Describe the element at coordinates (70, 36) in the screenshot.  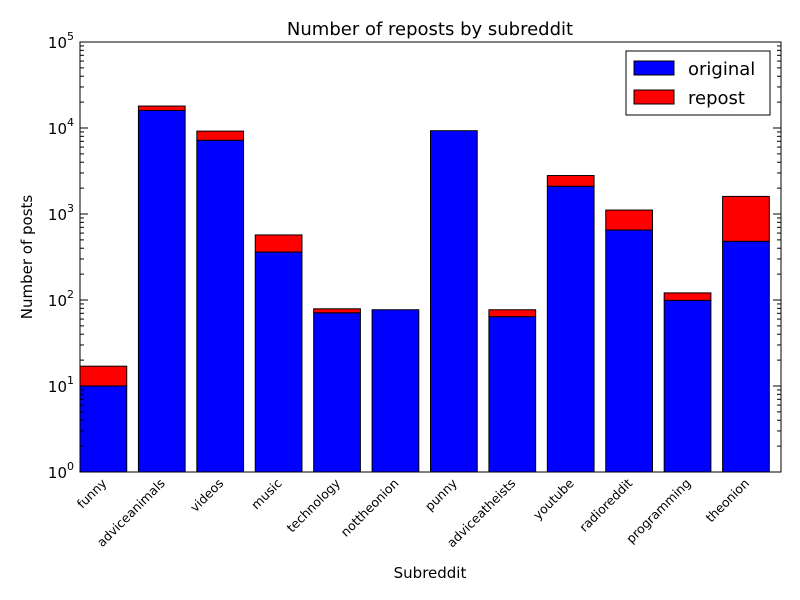
I see `y-tick-exponent: 5` at that location.